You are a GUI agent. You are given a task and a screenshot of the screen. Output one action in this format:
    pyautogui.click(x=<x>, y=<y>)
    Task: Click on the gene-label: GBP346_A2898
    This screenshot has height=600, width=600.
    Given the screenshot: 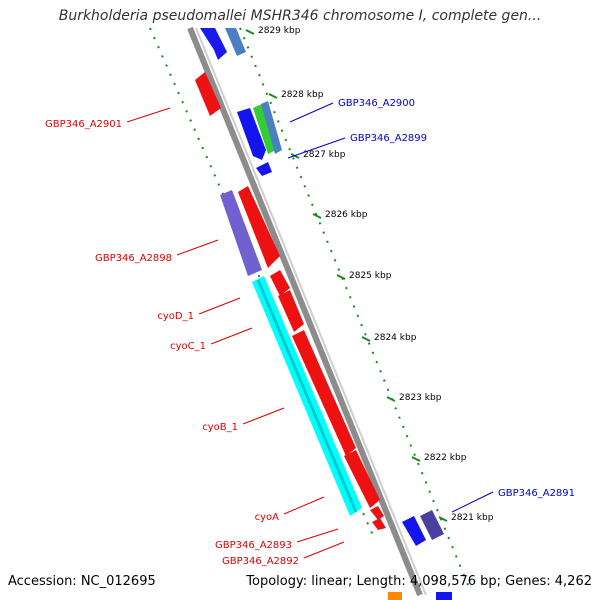 What is the action you would take?
    pyautogui.click(x=133, y=258)
    